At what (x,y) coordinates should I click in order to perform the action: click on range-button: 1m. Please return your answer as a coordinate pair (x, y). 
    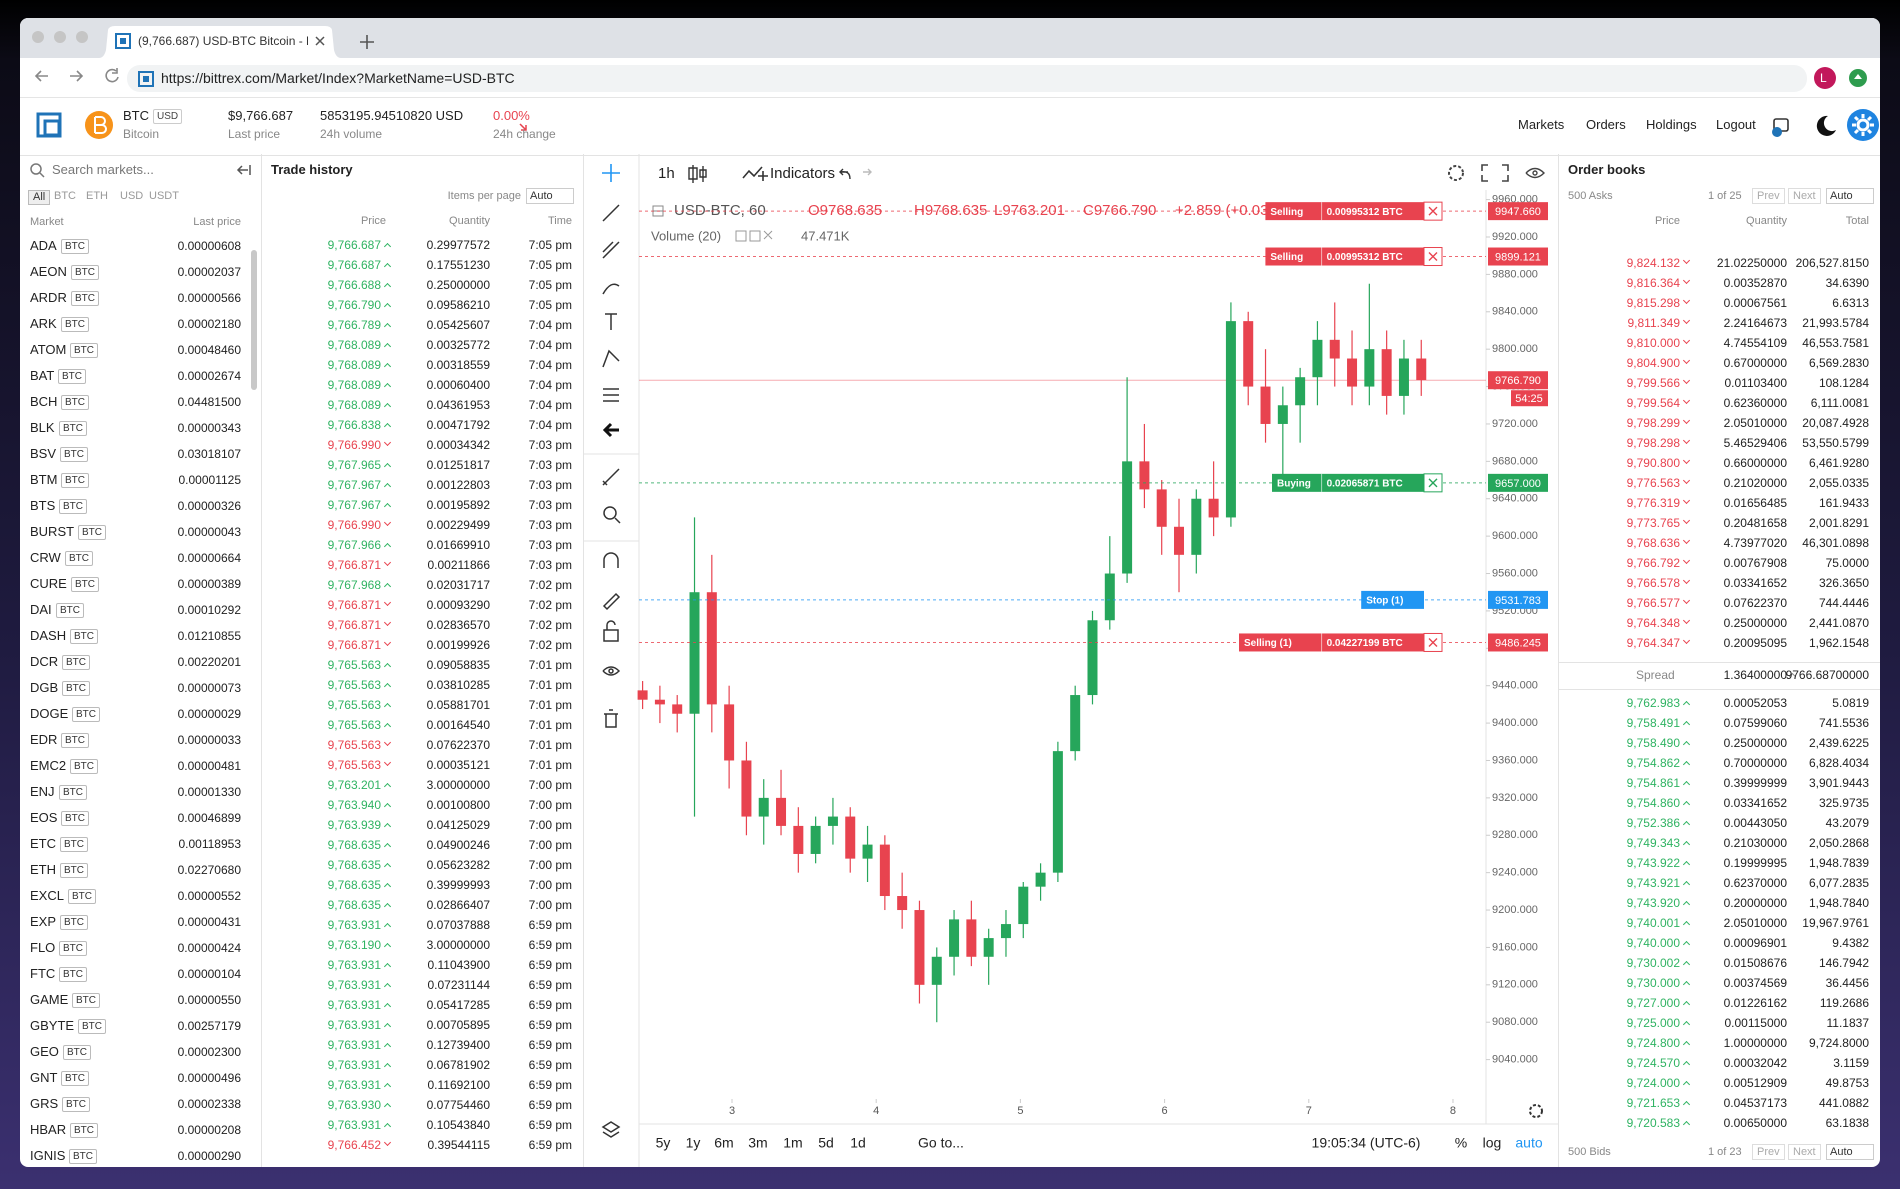
    Looking at the image, I should click on (792, 1143).